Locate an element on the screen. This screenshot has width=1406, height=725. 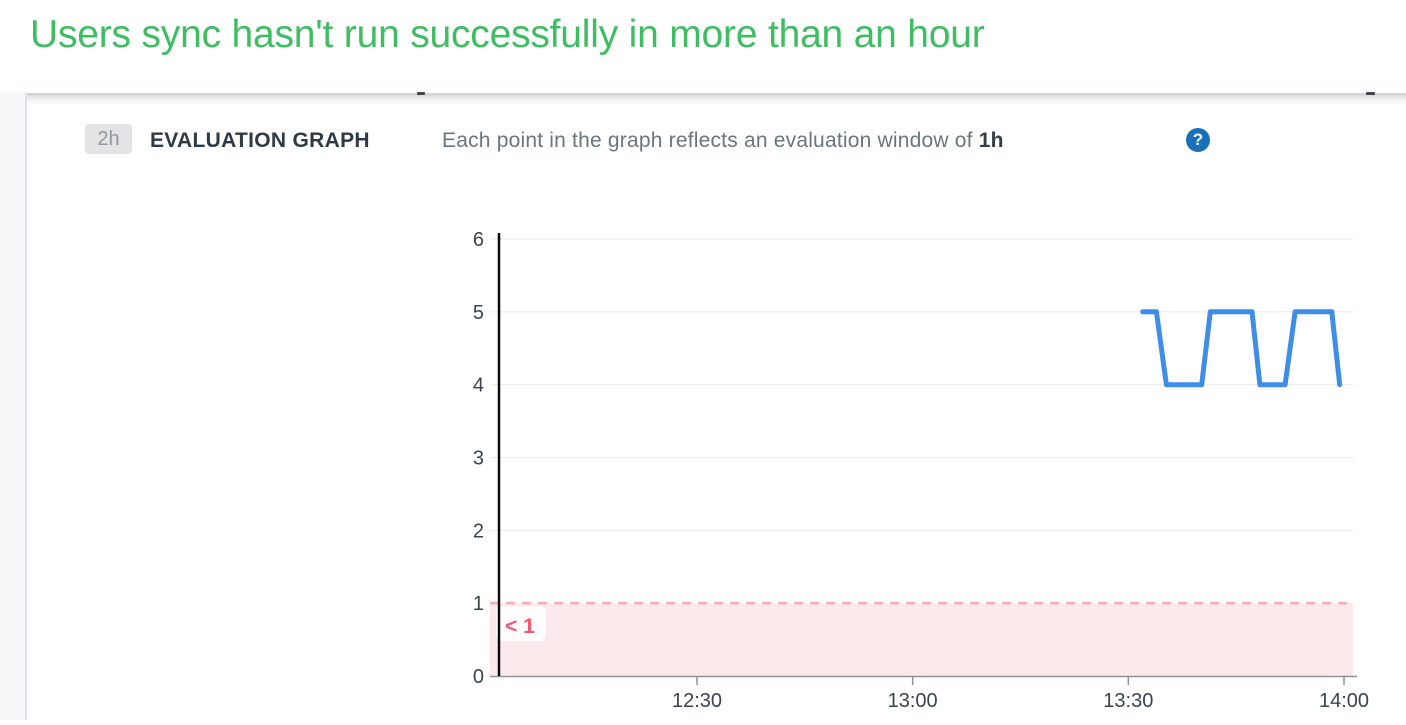
x-tick-label: 12:30 is located at coordinates (697, 701).